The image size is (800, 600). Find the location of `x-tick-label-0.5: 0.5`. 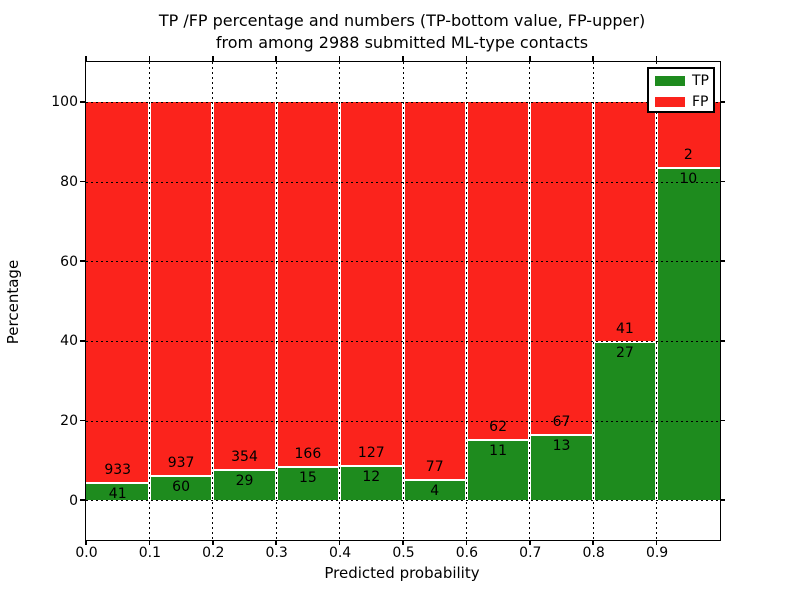

x-tick-label-0.5: 0.5 is located at coordinates (403, 553).